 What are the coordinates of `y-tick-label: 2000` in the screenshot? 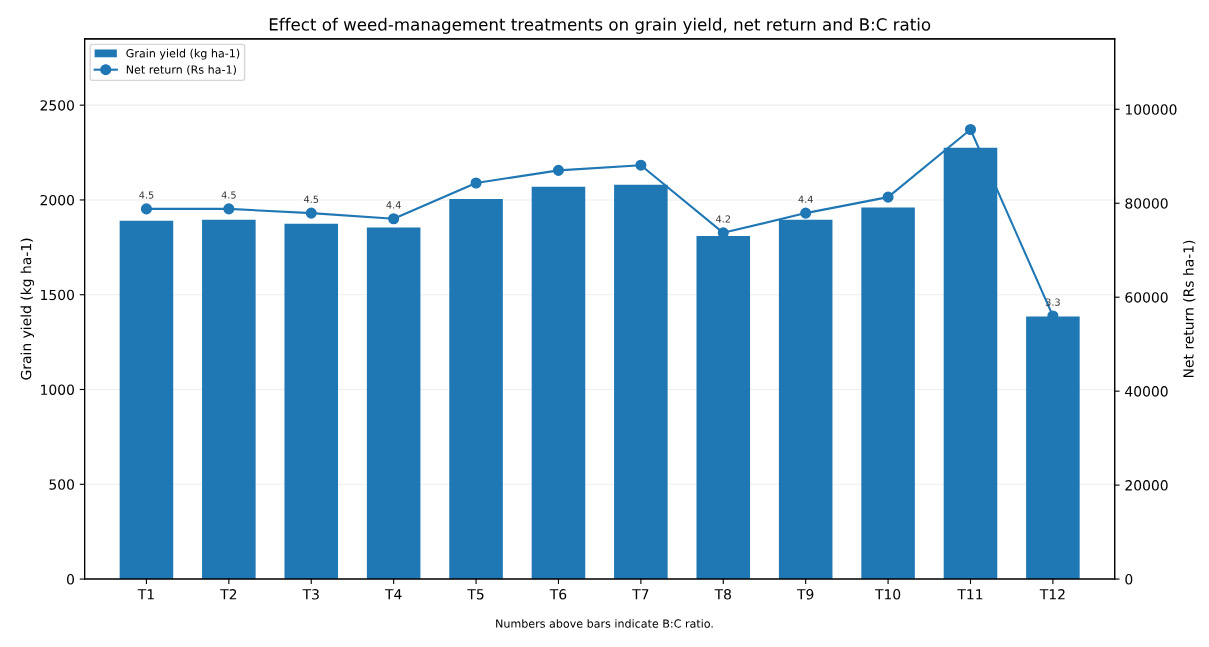 It's located at (57, 200).